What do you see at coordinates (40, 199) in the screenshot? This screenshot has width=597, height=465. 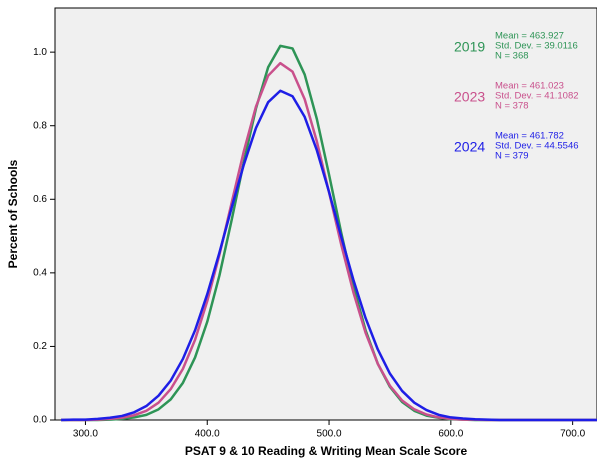 I see `y-tick-label: 0.6` at bounding box center [40, 199].